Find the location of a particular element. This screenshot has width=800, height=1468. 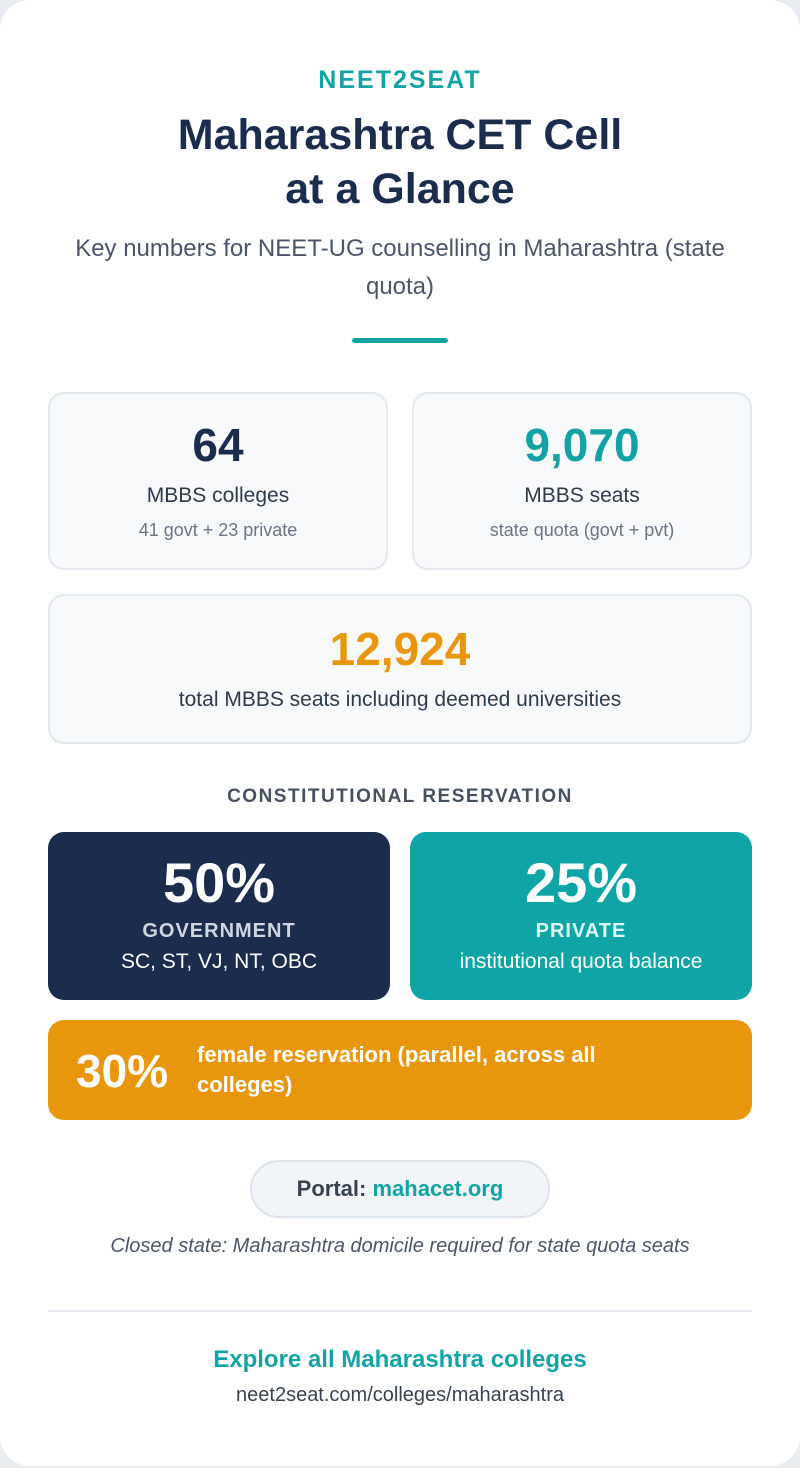

stat-seats-label: MBBS seats is located at coordinates (582, 495).